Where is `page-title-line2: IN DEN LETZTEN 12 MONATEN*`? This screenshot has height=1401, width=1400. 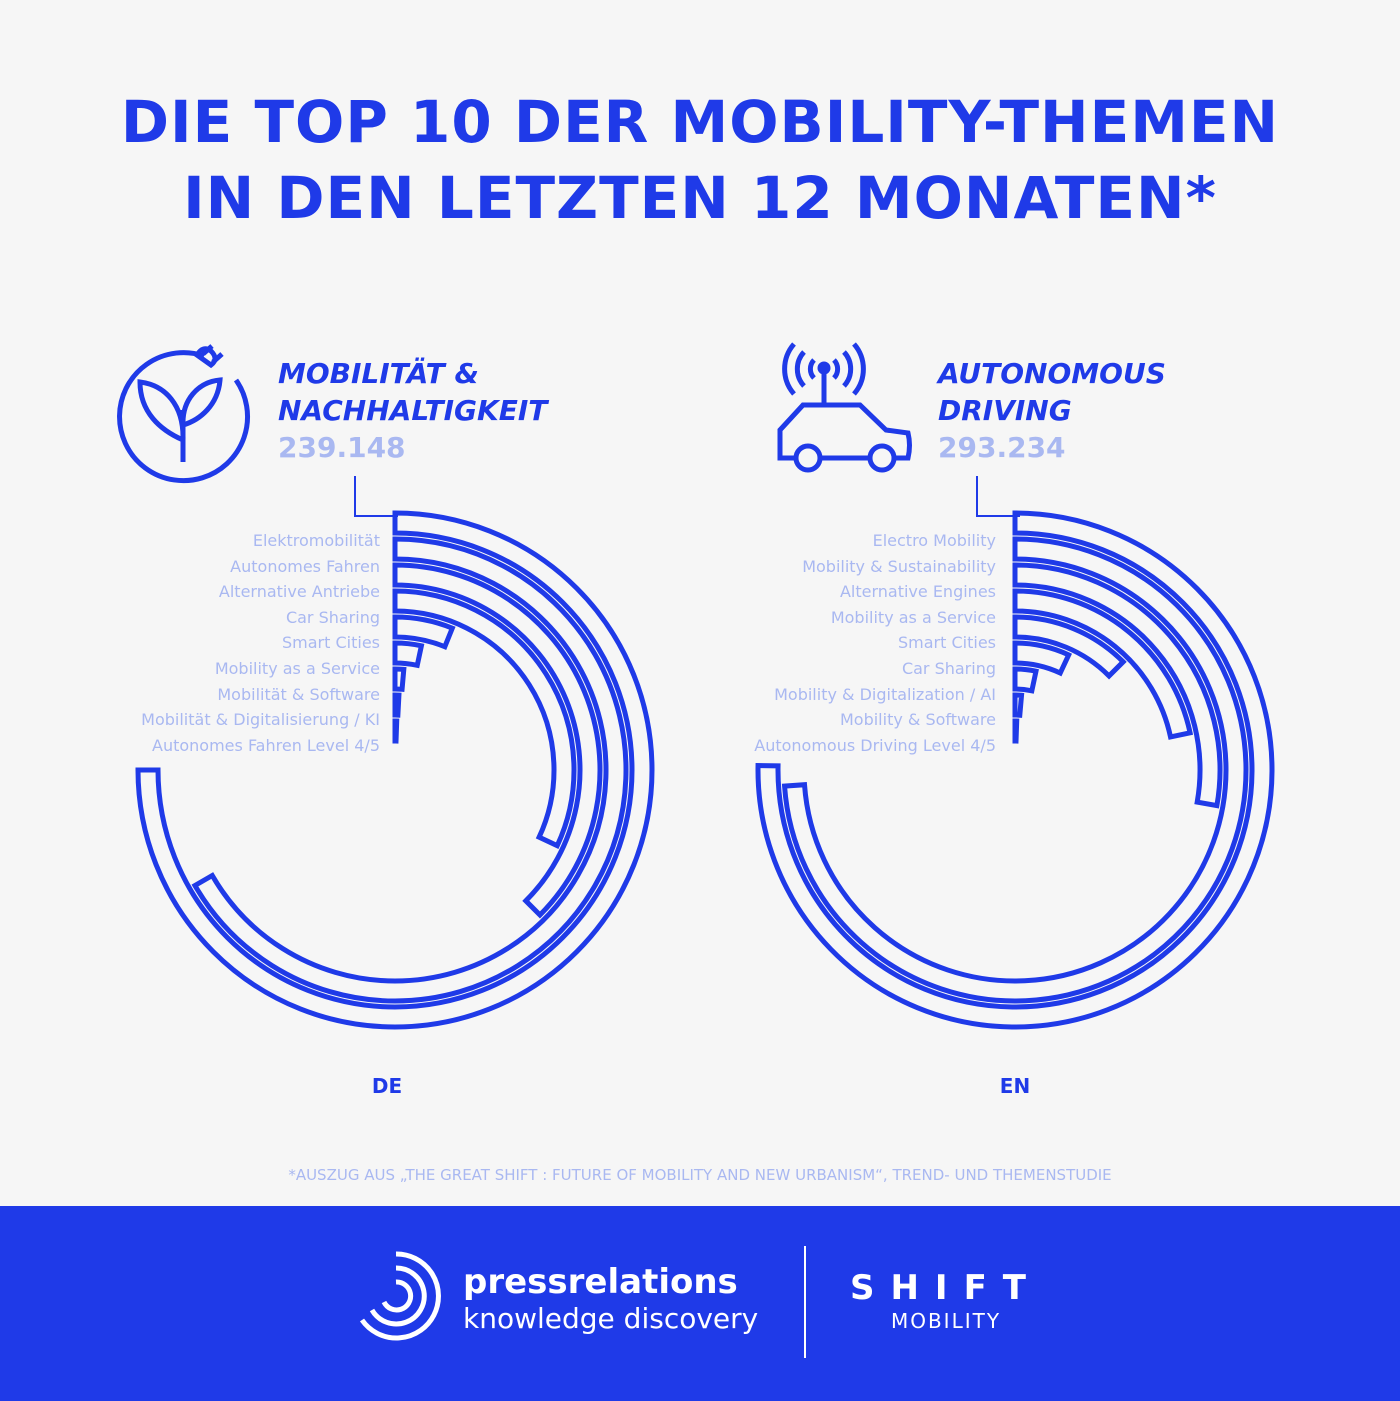
page-title-line2: IN DEN LETZTEN 12 MONATEN* is located at coordinates (700, 198).